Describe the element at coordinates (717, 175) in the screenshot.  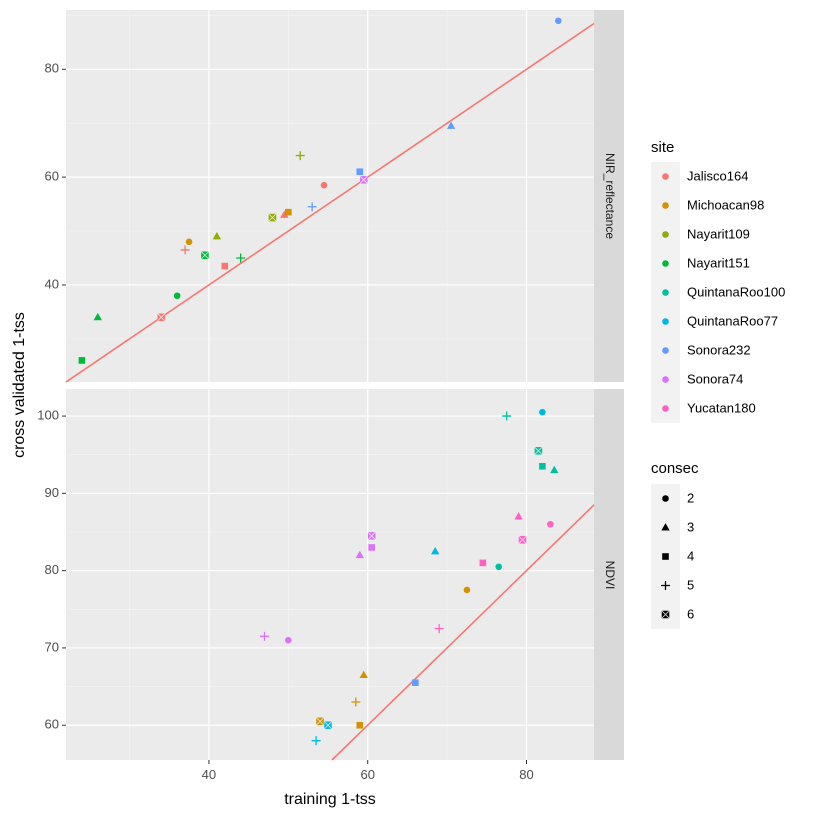
I see `legend-site-label: Jalisco164` at that location.